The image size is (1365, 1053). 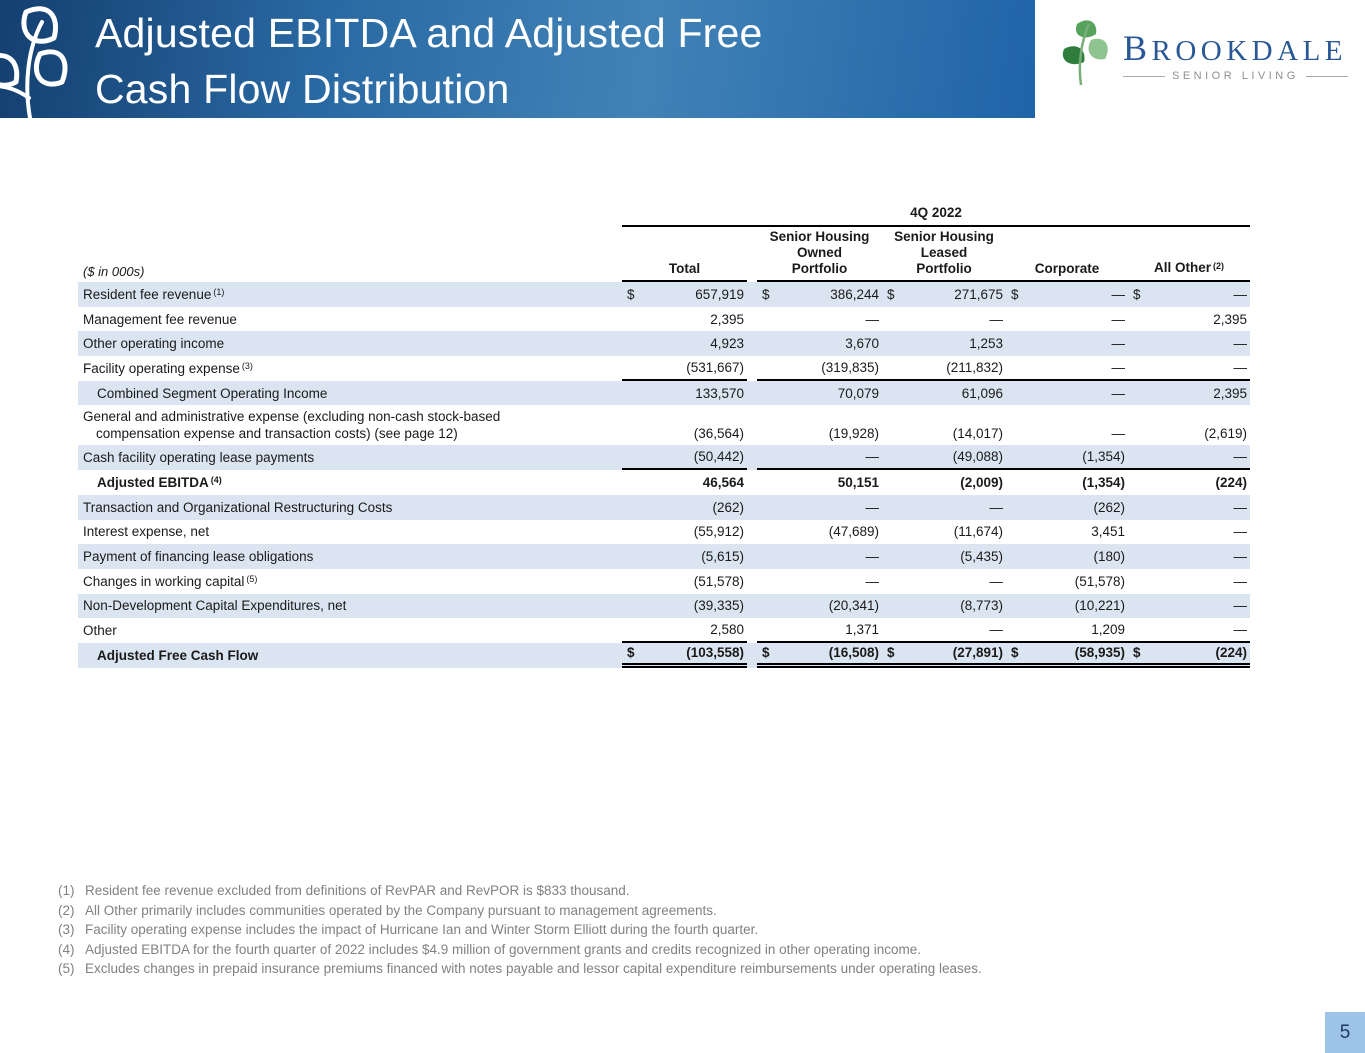 What do you see at coordinates (1108, 532) in the screenshot?
I see `cell-value: 3,451` at bounding box center [1108, 532].